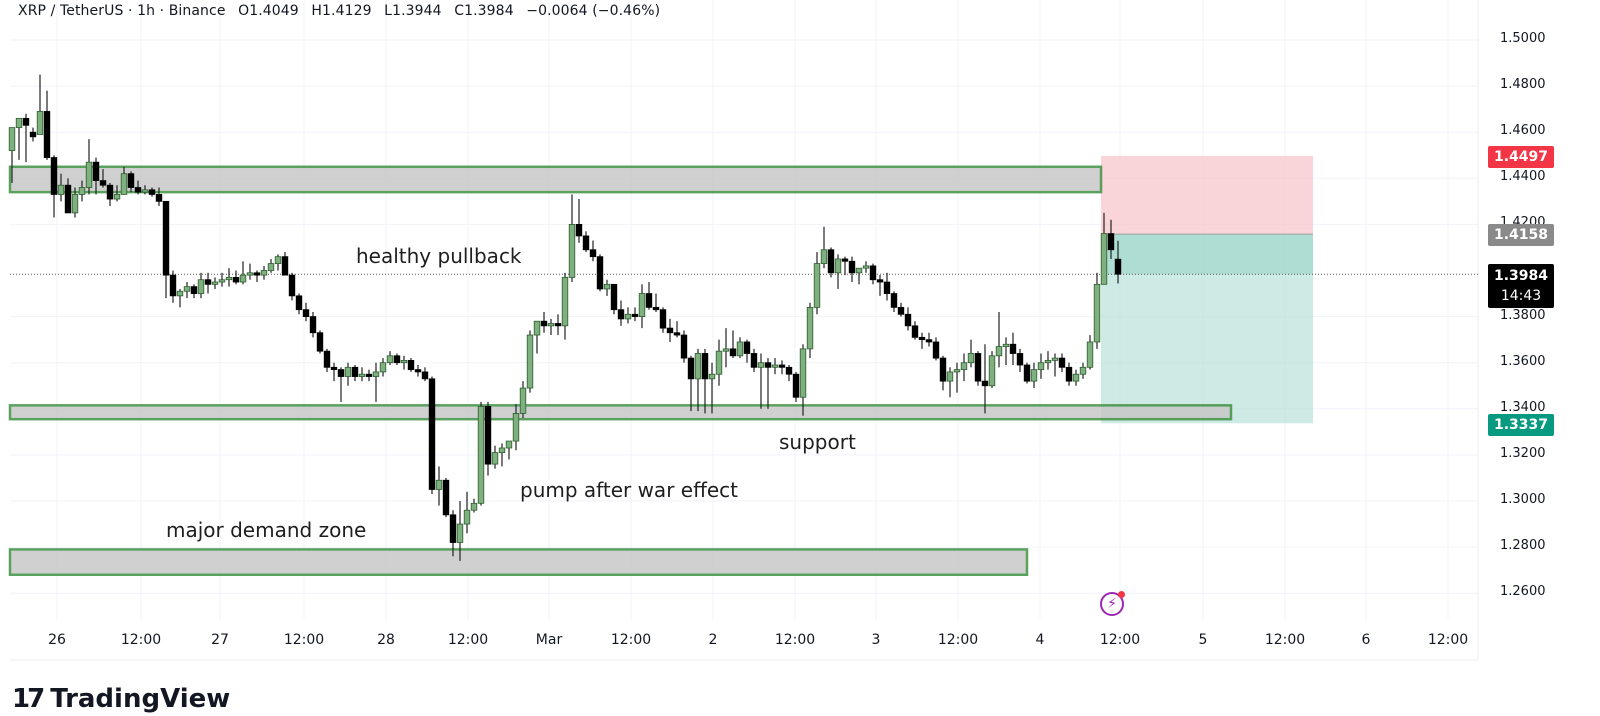 The width and height of the screenshot is (1600, 716). I want to click on ohlc-change: −0.0064 (−0.46%), so click(593, 11).